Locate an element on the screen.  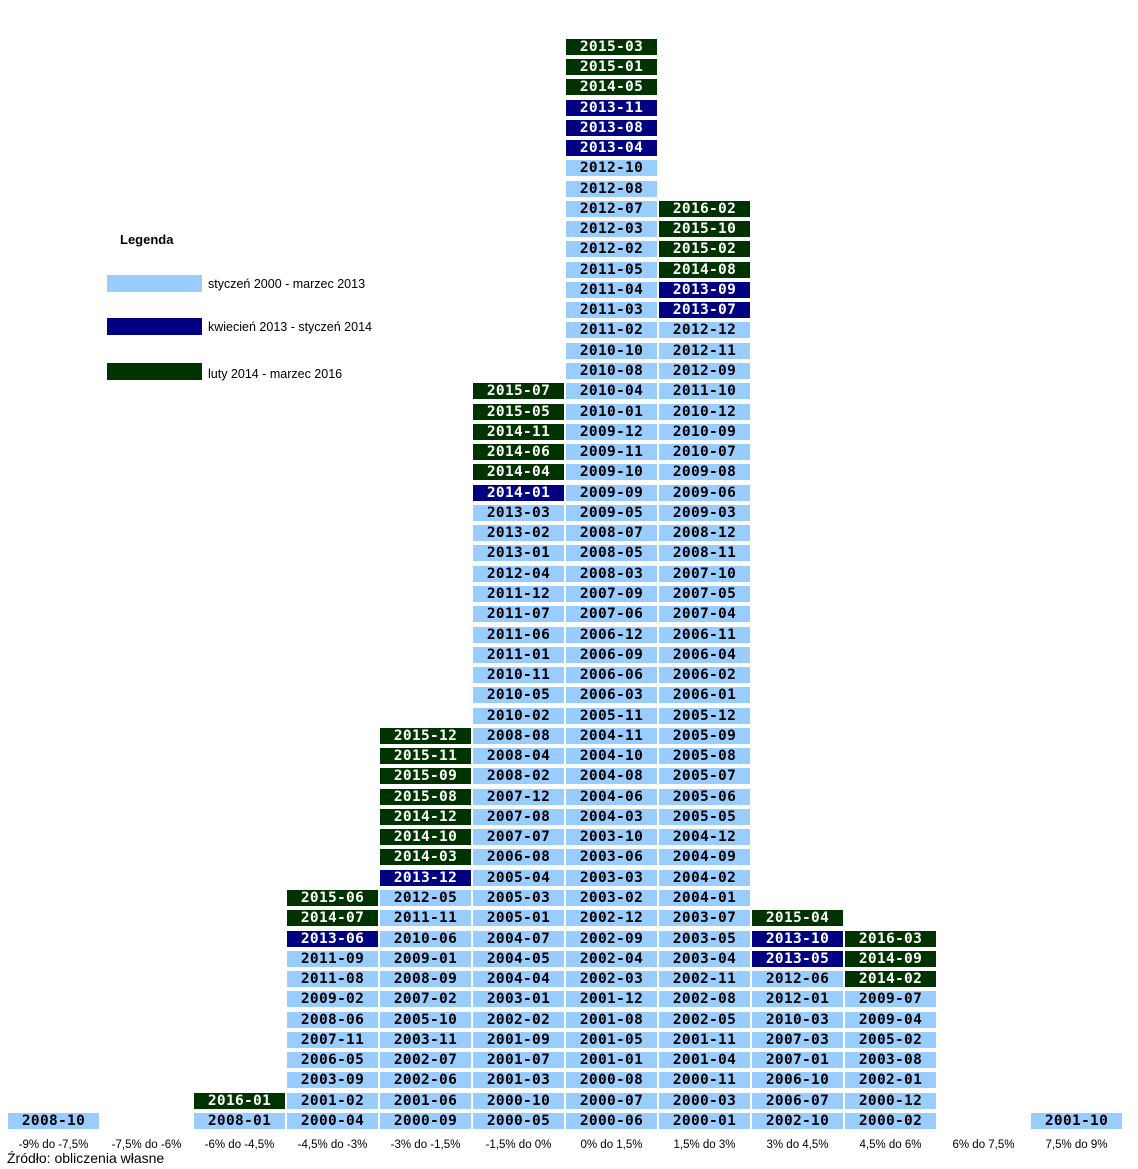
histogram-cell: 2004-07 is located at coordinates (518, 938).